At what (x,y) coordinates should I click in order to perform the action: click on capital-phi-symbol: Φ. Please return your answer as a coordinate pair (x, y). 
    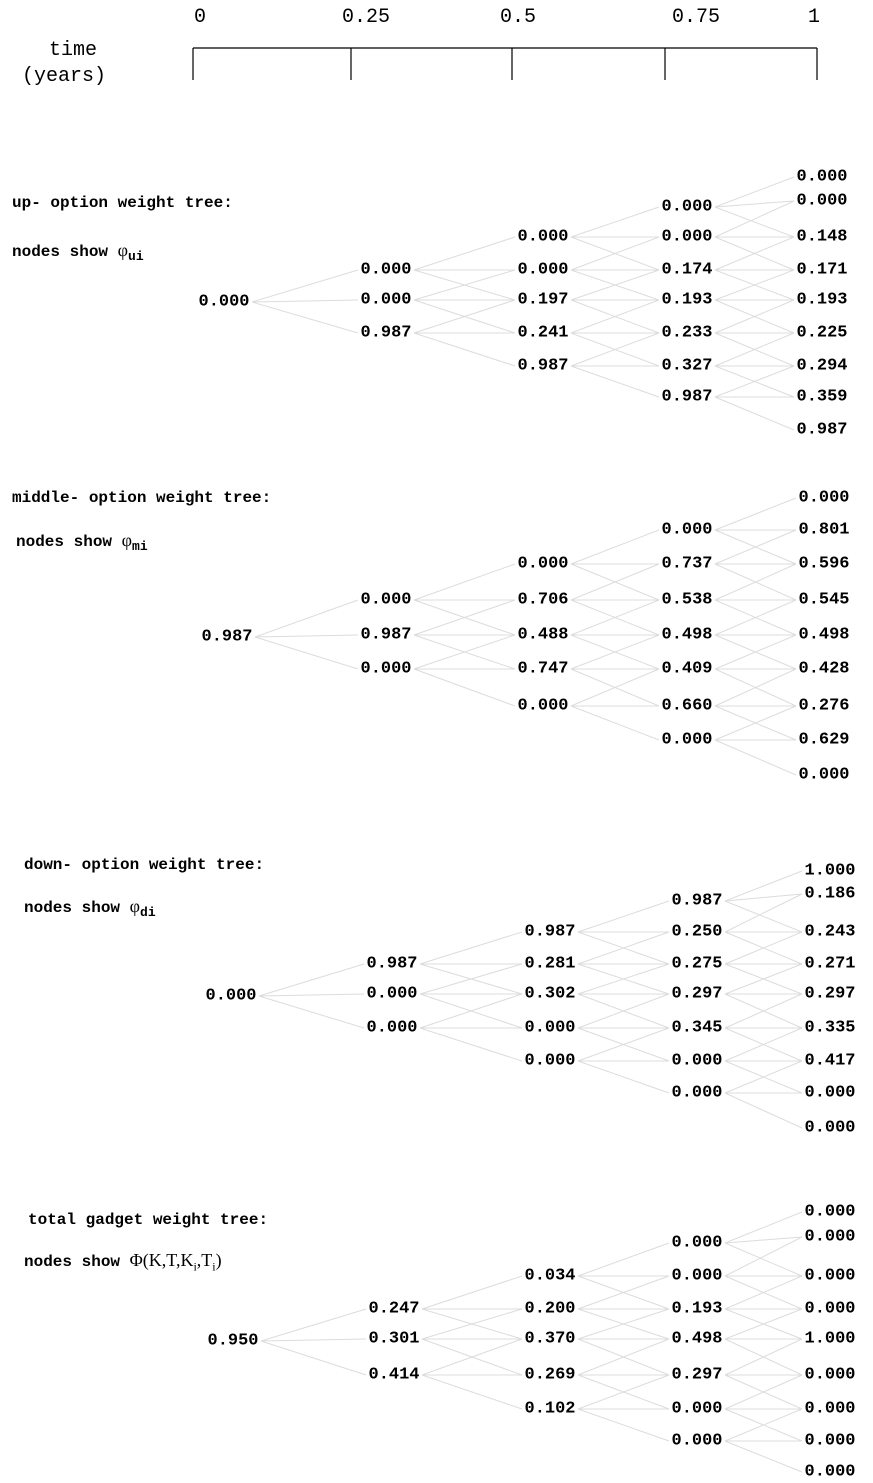
    Looking at the image, I should click on (136, 1260).